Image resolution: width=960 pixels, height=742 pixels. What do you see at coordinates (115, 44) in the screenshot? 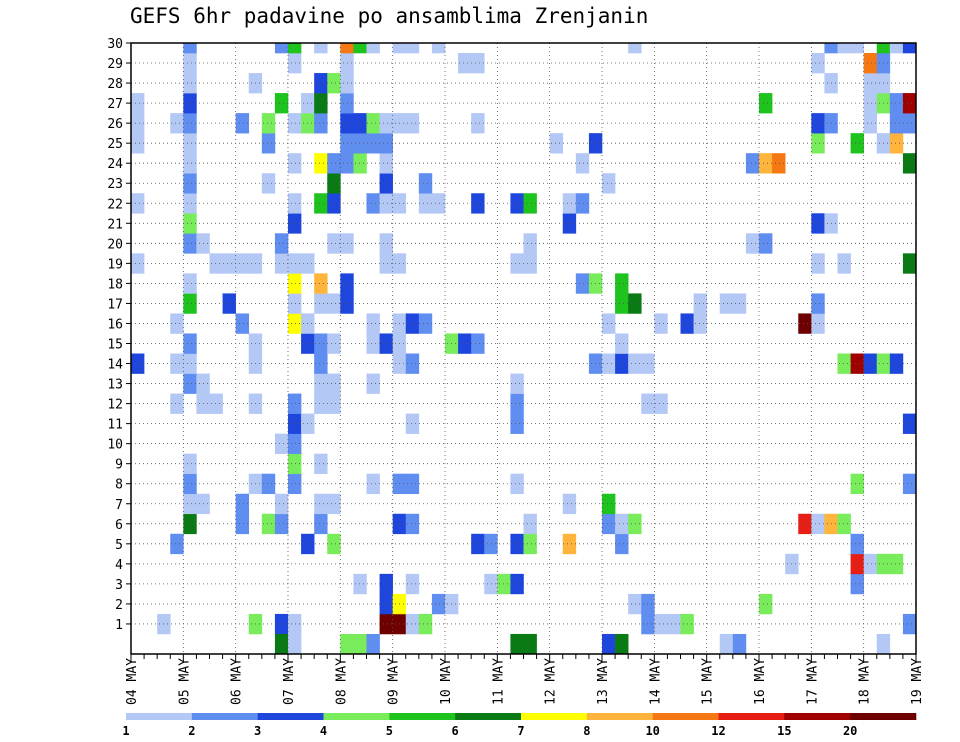
I see `y-tick-label: 30` at bounding box center [115, 44].